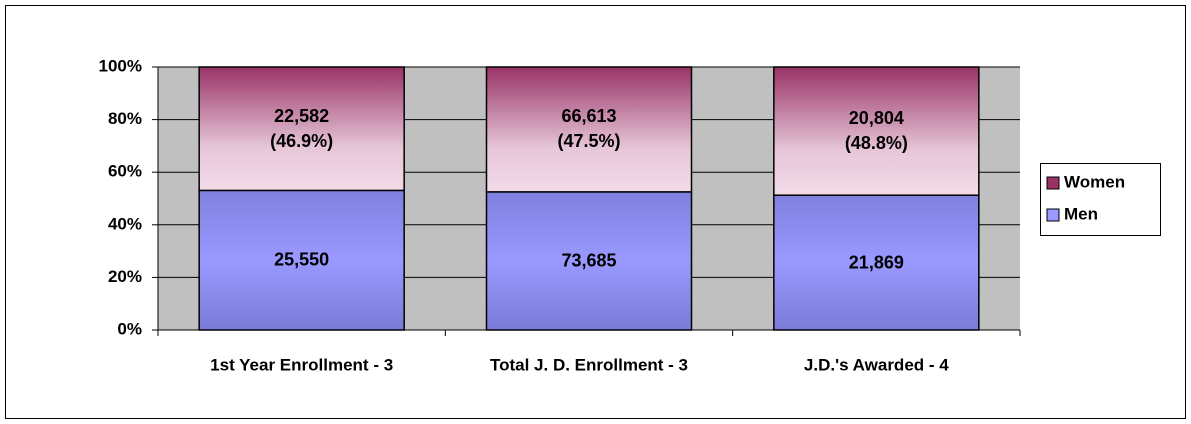  I want to click on x-tick-label: 1st Year Enrollment - 3, so click(301, 364).